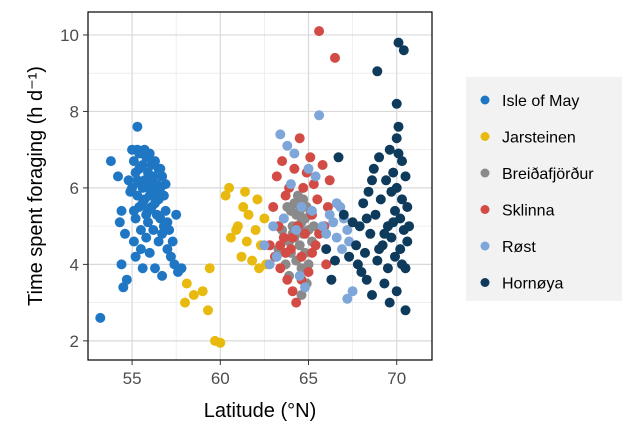  Describe the element at coordinates (132, 378) in the screenshot. I see `x-tick-label: 55` at that location.